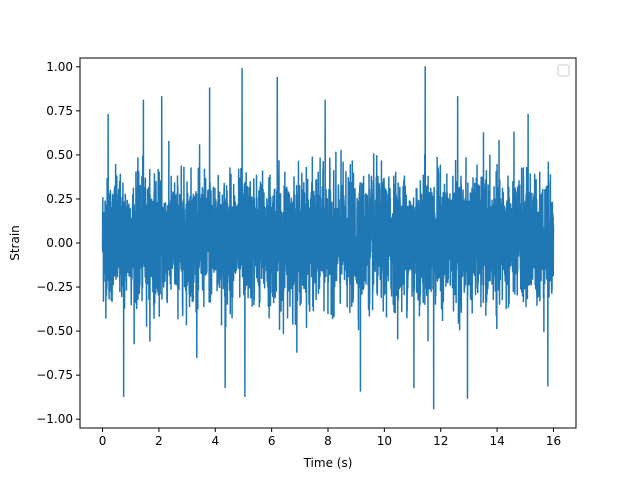 The width and height of the screenshot is (640, 480). What do you see at coordinates (59, 199) in the screenshot?
I see `y-tick-label: 0.25` at bounding box center [59, 199].